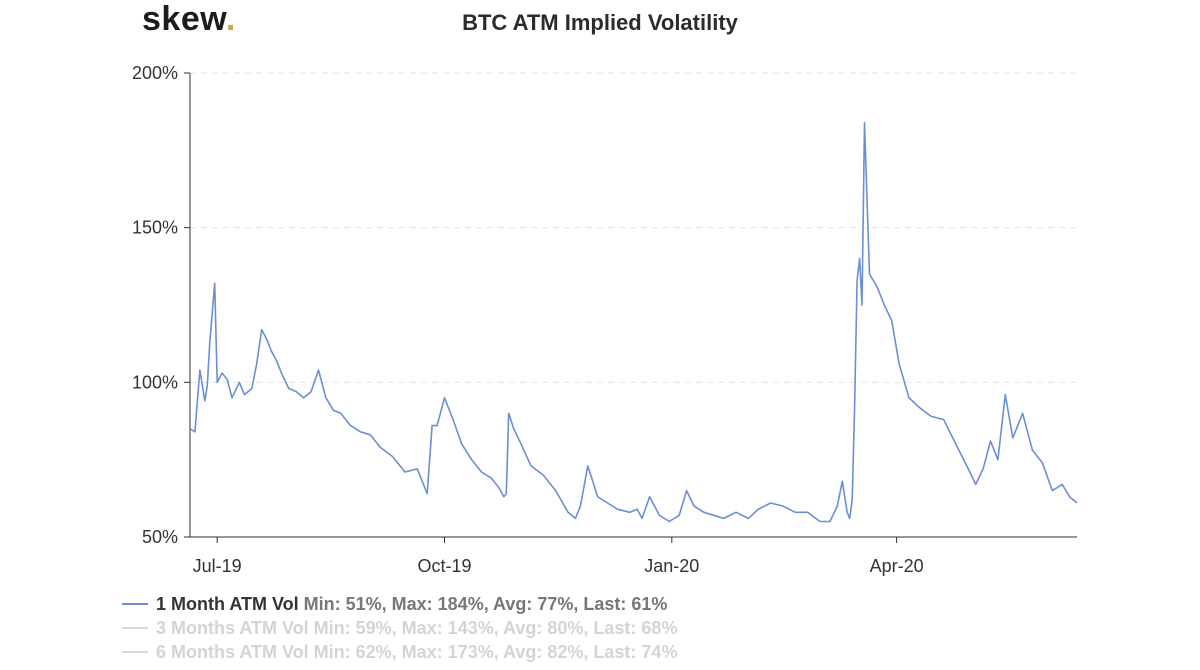 This screenshot has width=1200, height=670. What do you see at coordinates (600, 22) in the screenshot?
I see `chart-title: BTC ATM Implied Volatility` at bounding box center [600, 22].